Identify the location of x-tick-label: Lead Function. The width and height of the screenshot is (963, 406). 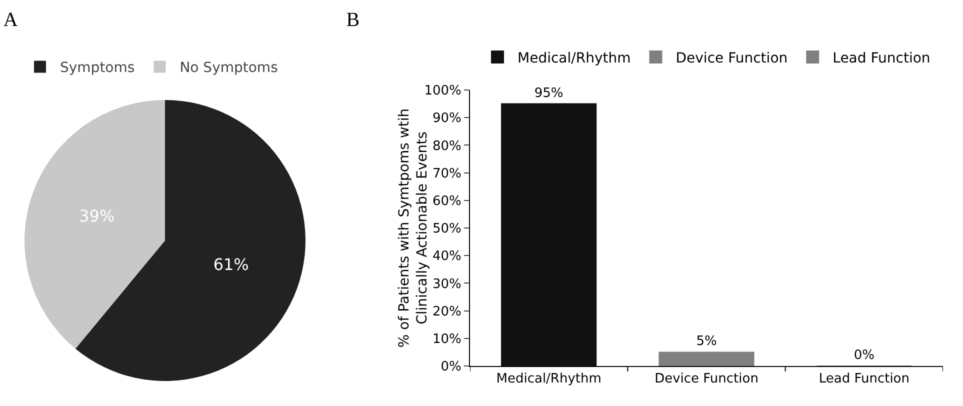
(864, 379).